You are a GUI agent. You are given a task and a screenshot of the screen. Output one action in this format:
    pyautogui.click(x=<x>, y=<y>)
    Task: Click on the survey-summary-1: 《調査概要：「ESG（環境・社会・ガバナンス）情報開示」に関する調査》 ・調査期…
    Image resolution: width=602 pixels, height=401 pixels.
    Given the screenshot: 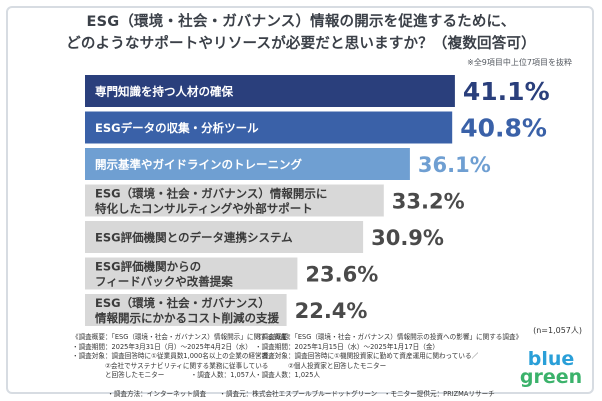 What is the action you would take?
    pyautogui.click(x=182, y=357)
    